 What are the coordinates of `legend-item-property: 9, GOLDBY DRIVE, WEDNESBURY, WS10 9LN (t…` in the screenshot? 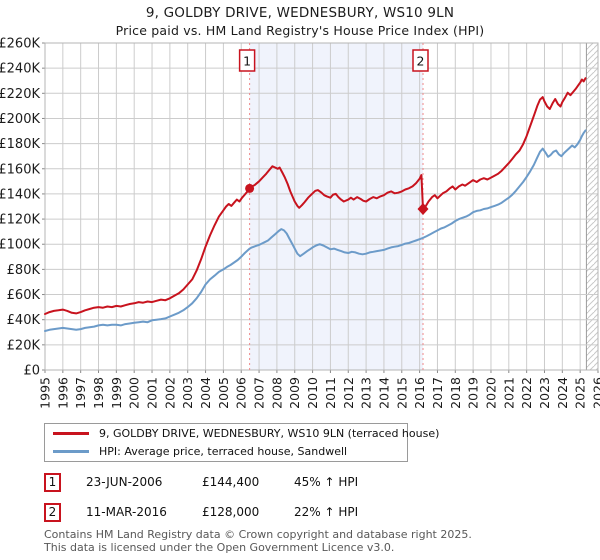 It's located at (242, 433).